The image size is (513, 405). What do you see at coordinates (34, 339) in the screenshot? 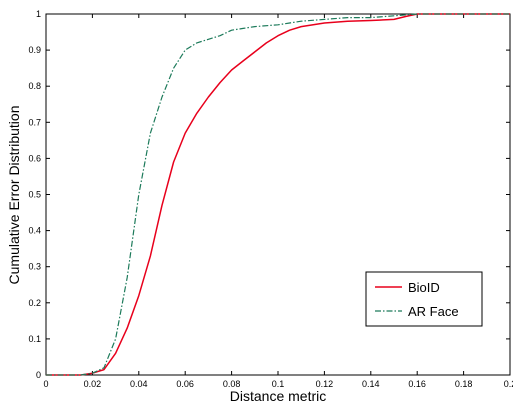
I see `y-tick-label: 0.1` at bounding box center [34, 339].